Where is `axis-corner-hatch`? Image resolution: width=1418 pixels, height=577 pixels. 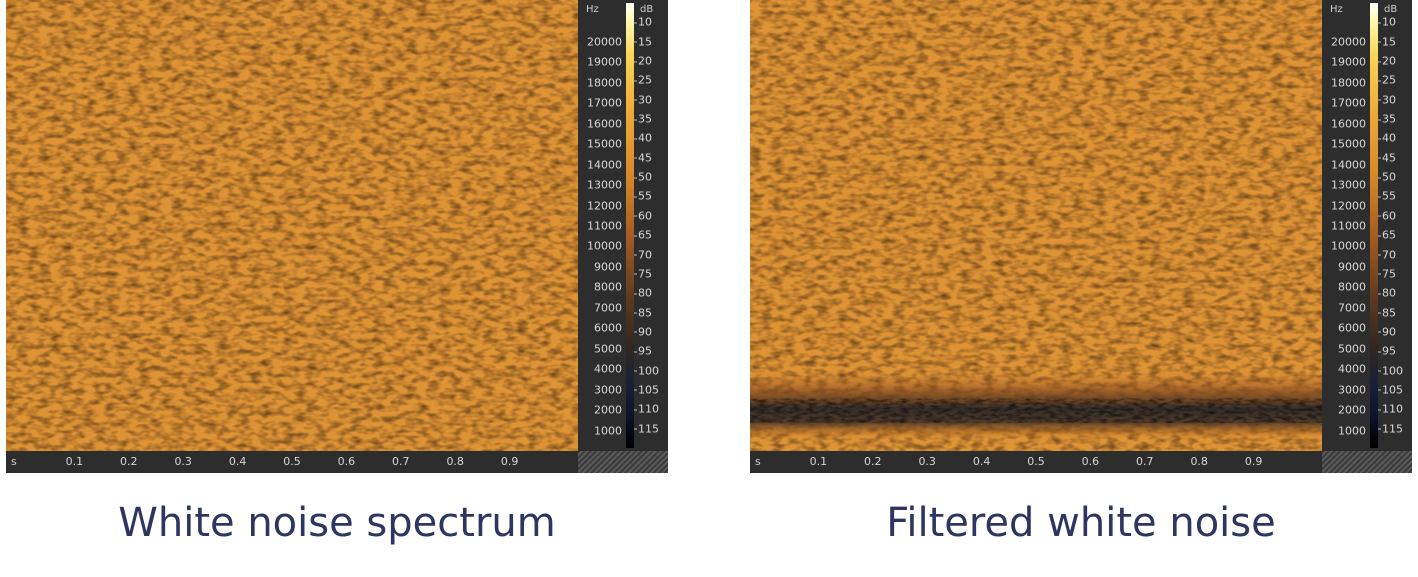 axis-corner-hatch is located at coordinates (623, 462).